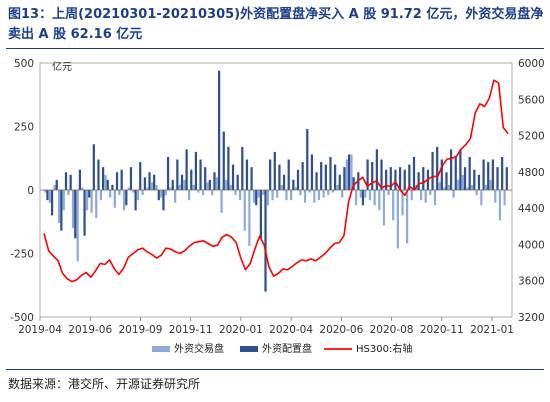 The width and height of the screenshot is (550, 402). I want to click on right-tick-label: 3600, so click(531, 282).